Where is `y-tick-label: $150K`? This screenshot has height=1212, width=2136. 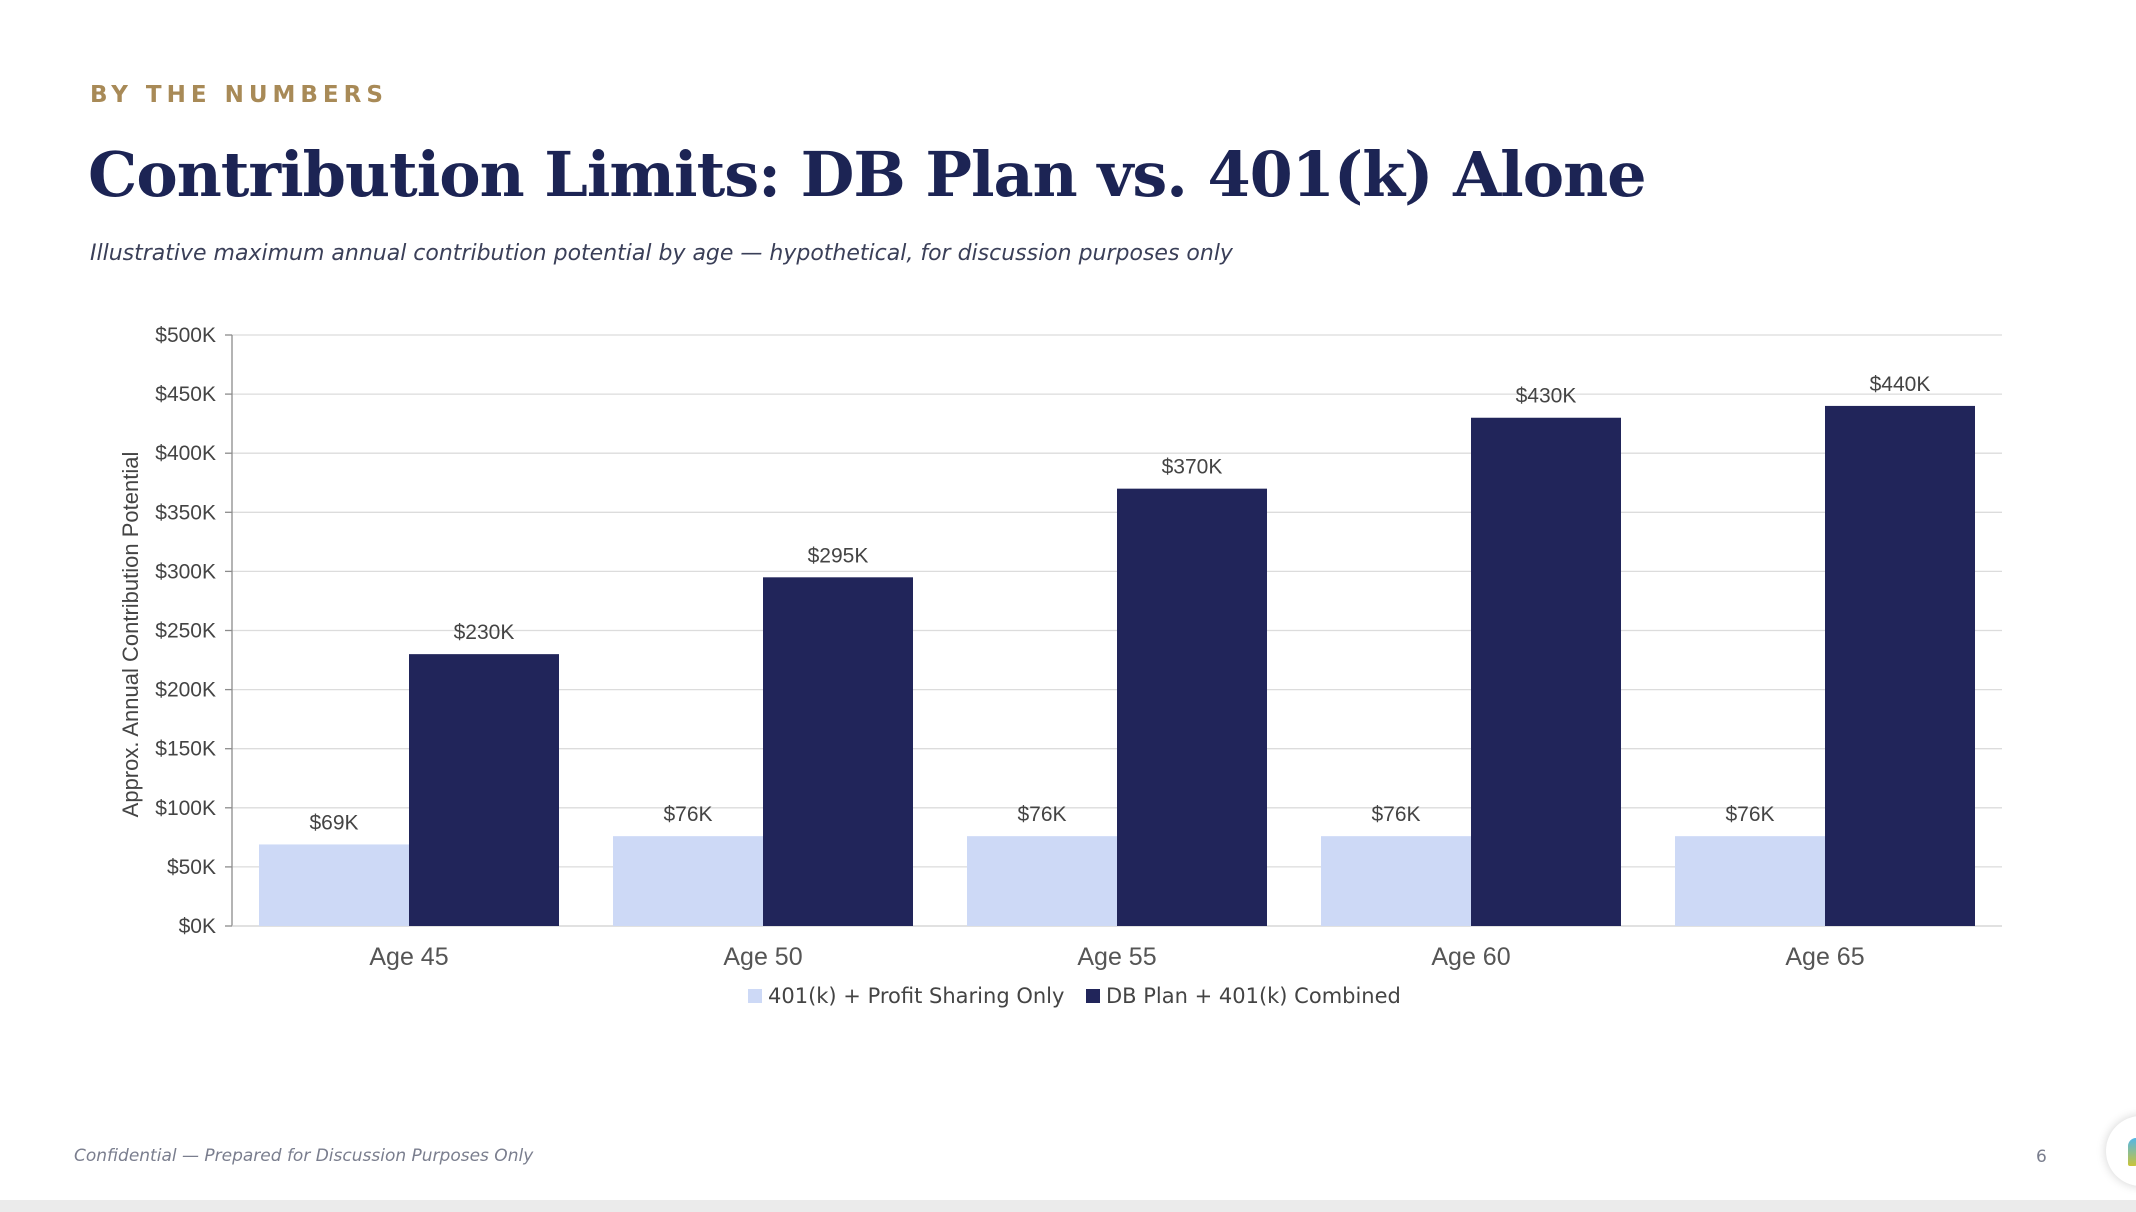
y-tick-label: $150K is located at coordinates (185, 749).